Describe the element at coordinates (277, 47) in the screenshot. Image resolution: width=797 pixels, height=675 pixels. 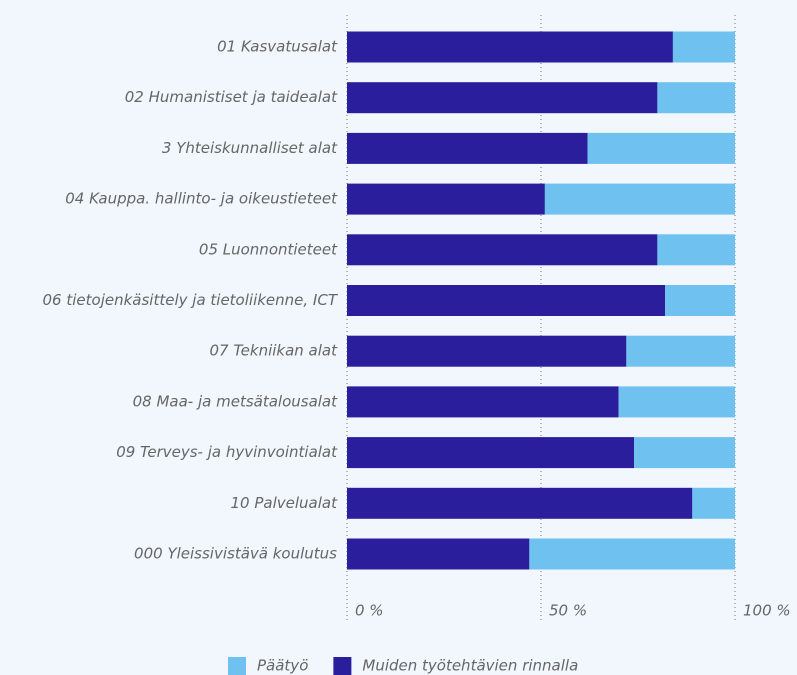
I see `category-label: 01 Kasvatusalat` at that location.